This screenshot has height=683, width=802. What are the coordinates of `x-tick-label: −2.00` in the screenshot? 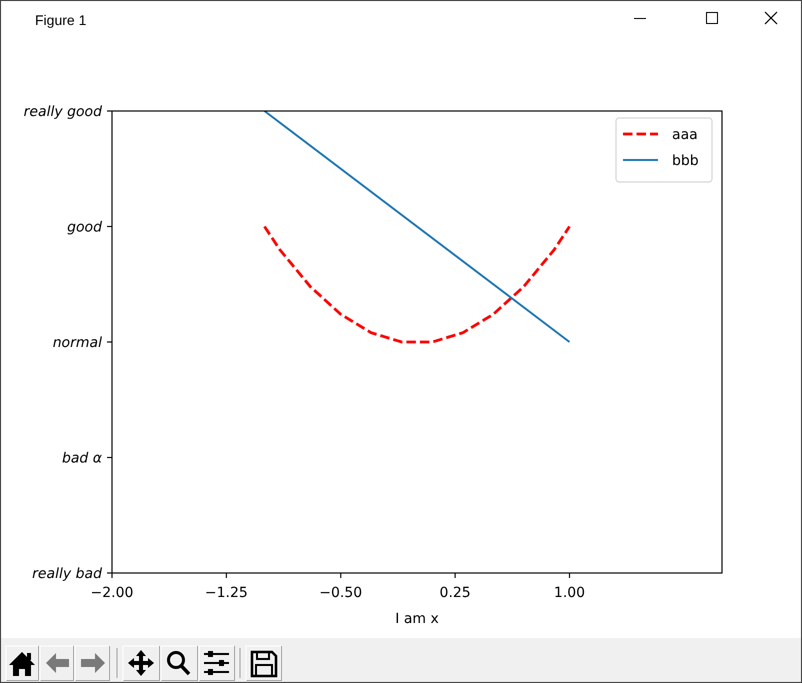 It's located at (112, 593).